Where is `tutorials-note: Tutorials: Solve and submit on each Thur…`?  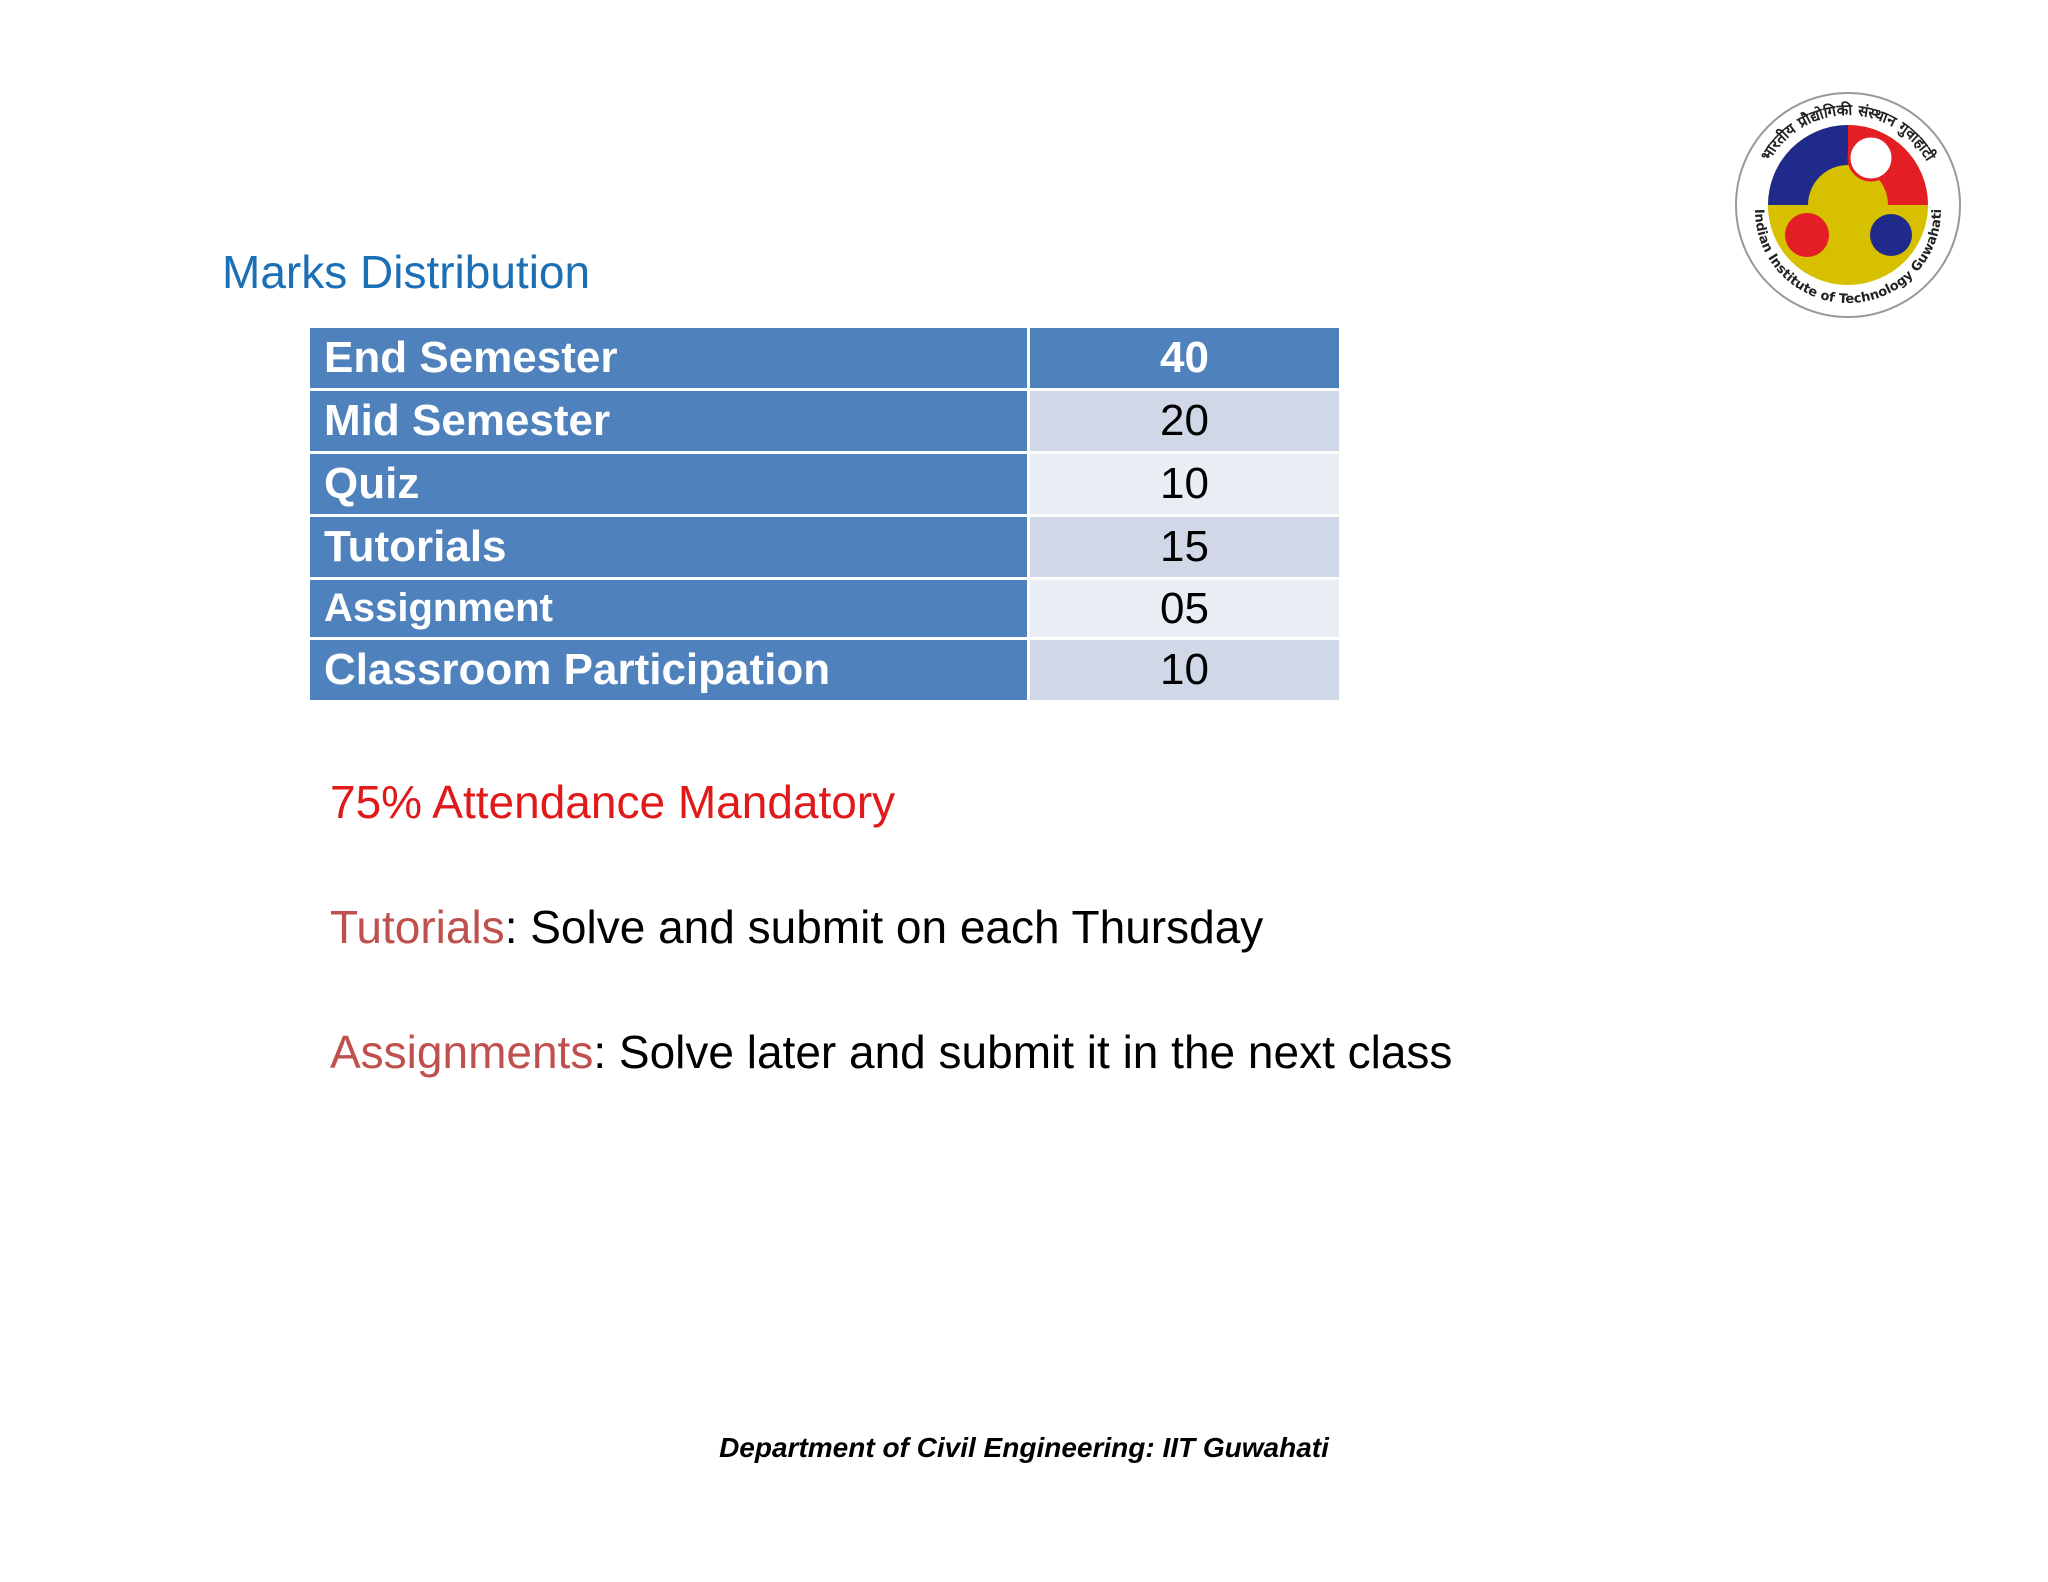 tutorials-note: Tutorials: Solve and submit on each Thur… is located at coordinates (796, 927).